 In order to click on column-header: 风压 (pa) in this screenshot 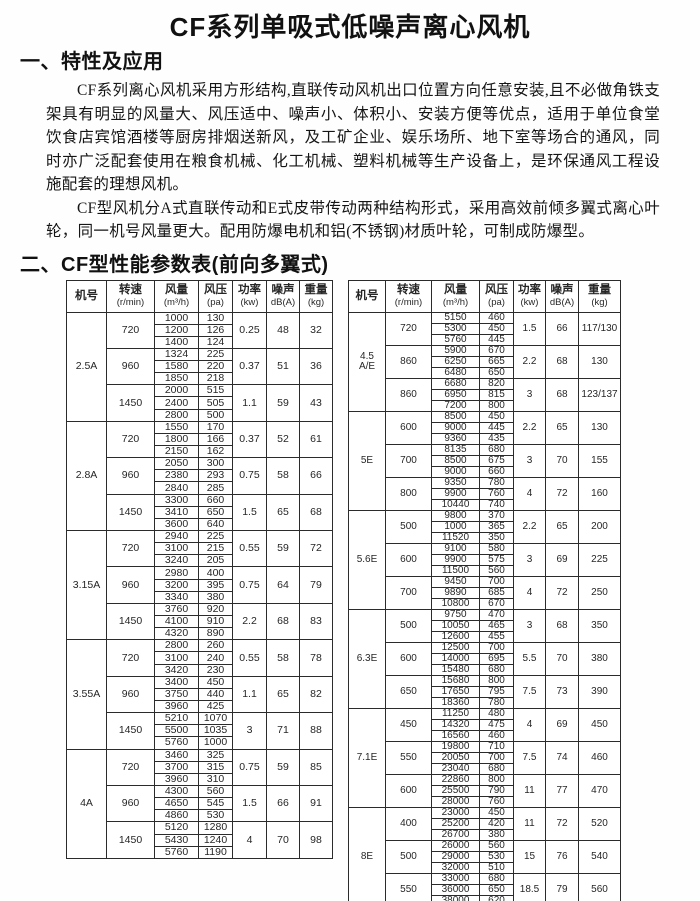, I will do `click(496, 296)`.